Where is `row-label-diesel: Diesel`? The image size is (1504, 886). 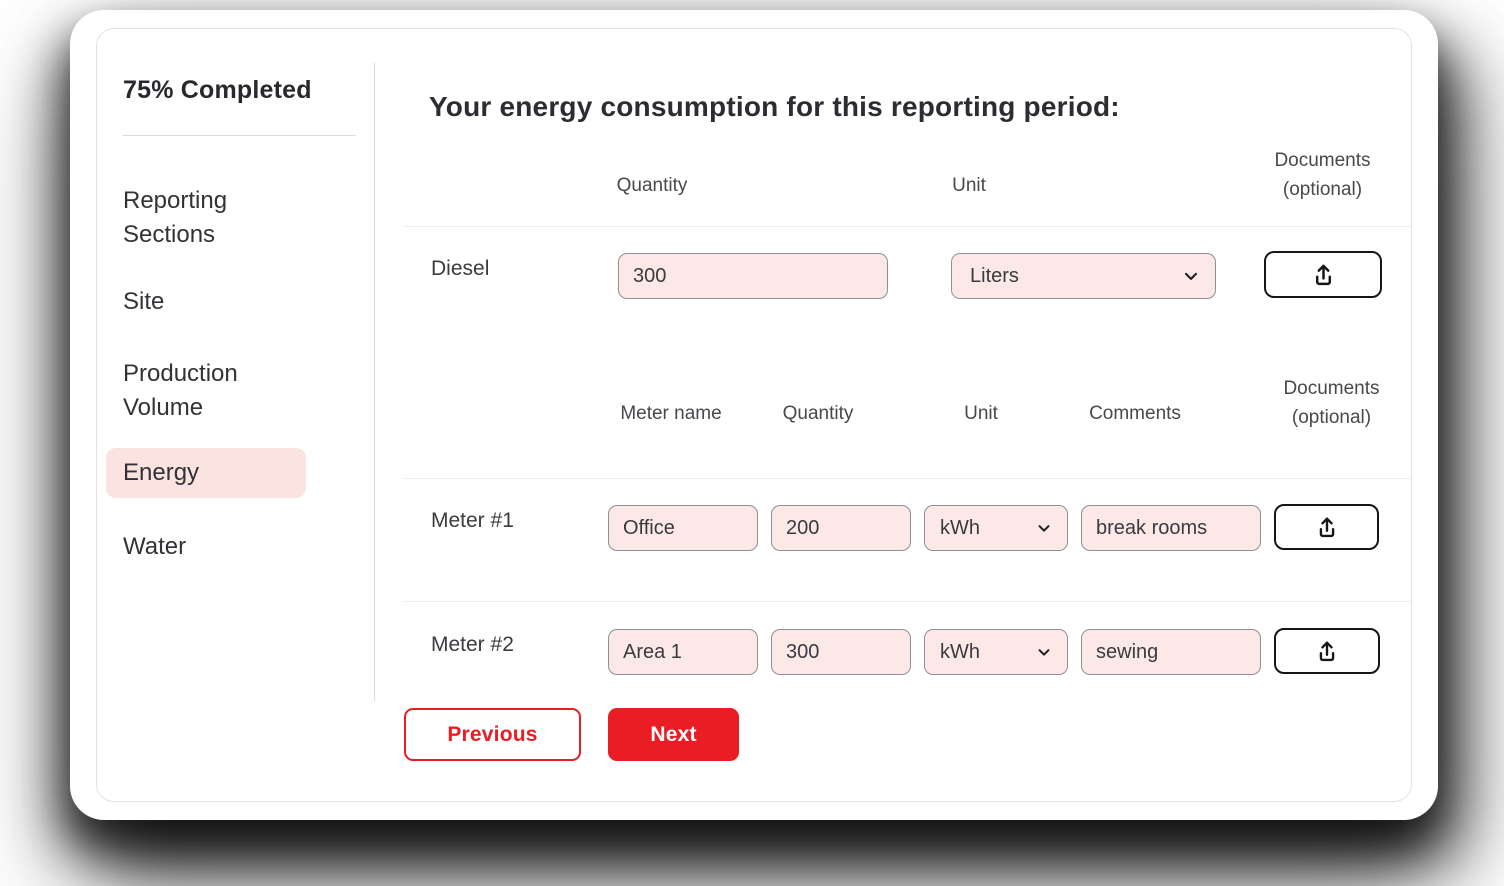 row-label-diesel: Diesel is located at coordinates (460, 268).